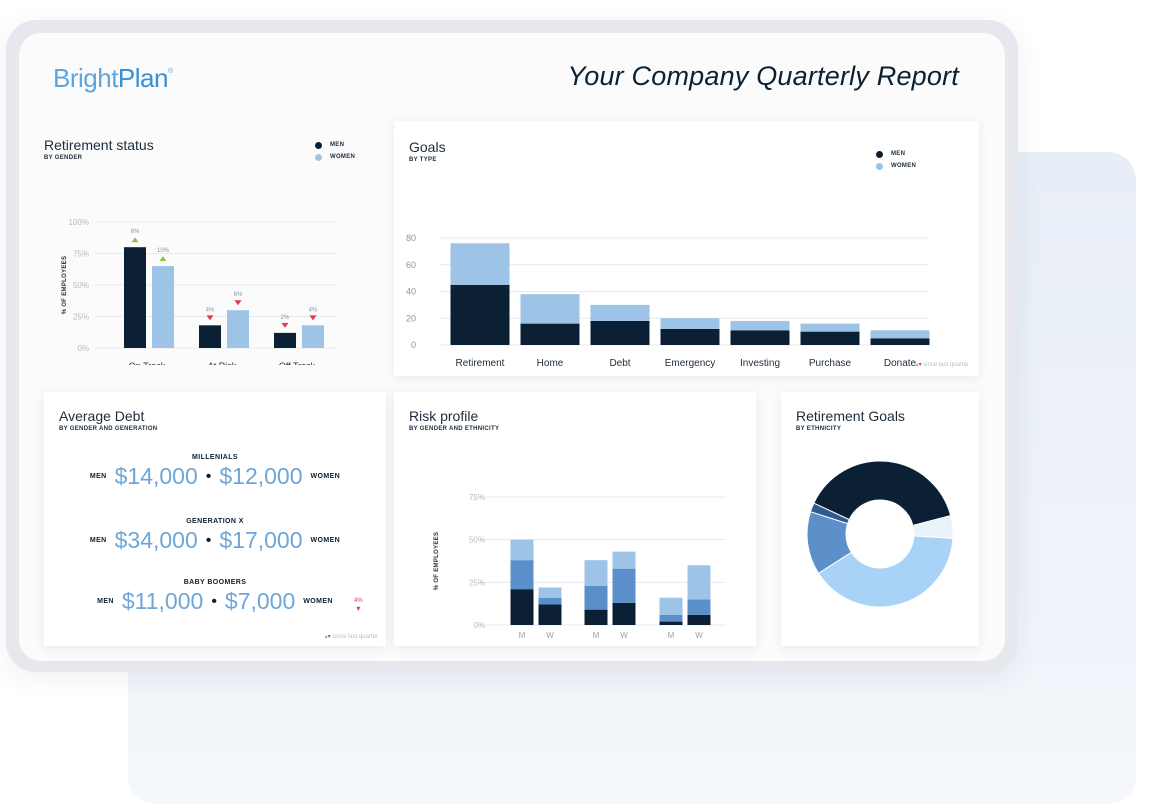 The height and width of the screenshot is (808, 1168). What do you see at coordinates (99, 145) in the screenshot?
I see `card-title: Retirement status` at bounding box center [99, 145].